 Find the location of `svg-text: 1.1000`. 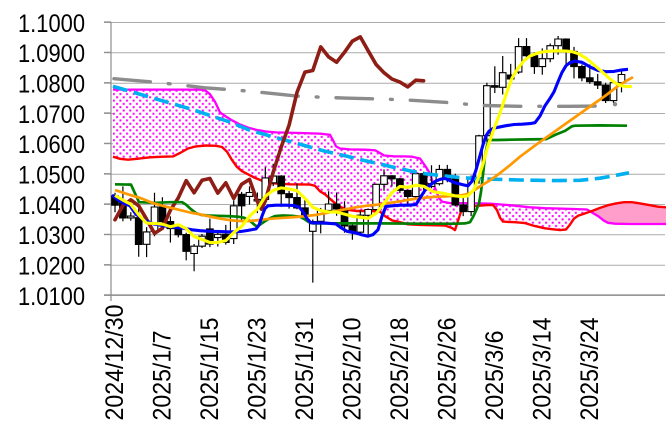

svg-text: 1.1000 is located at coordinates (51, 24).